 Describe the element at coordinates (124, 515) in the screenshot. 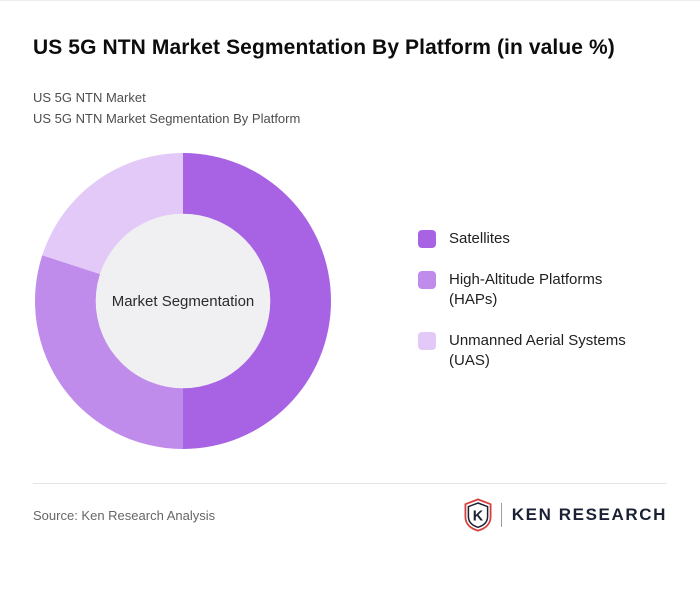

I see `source-text: Source: Ken Research Analysis` at that location.